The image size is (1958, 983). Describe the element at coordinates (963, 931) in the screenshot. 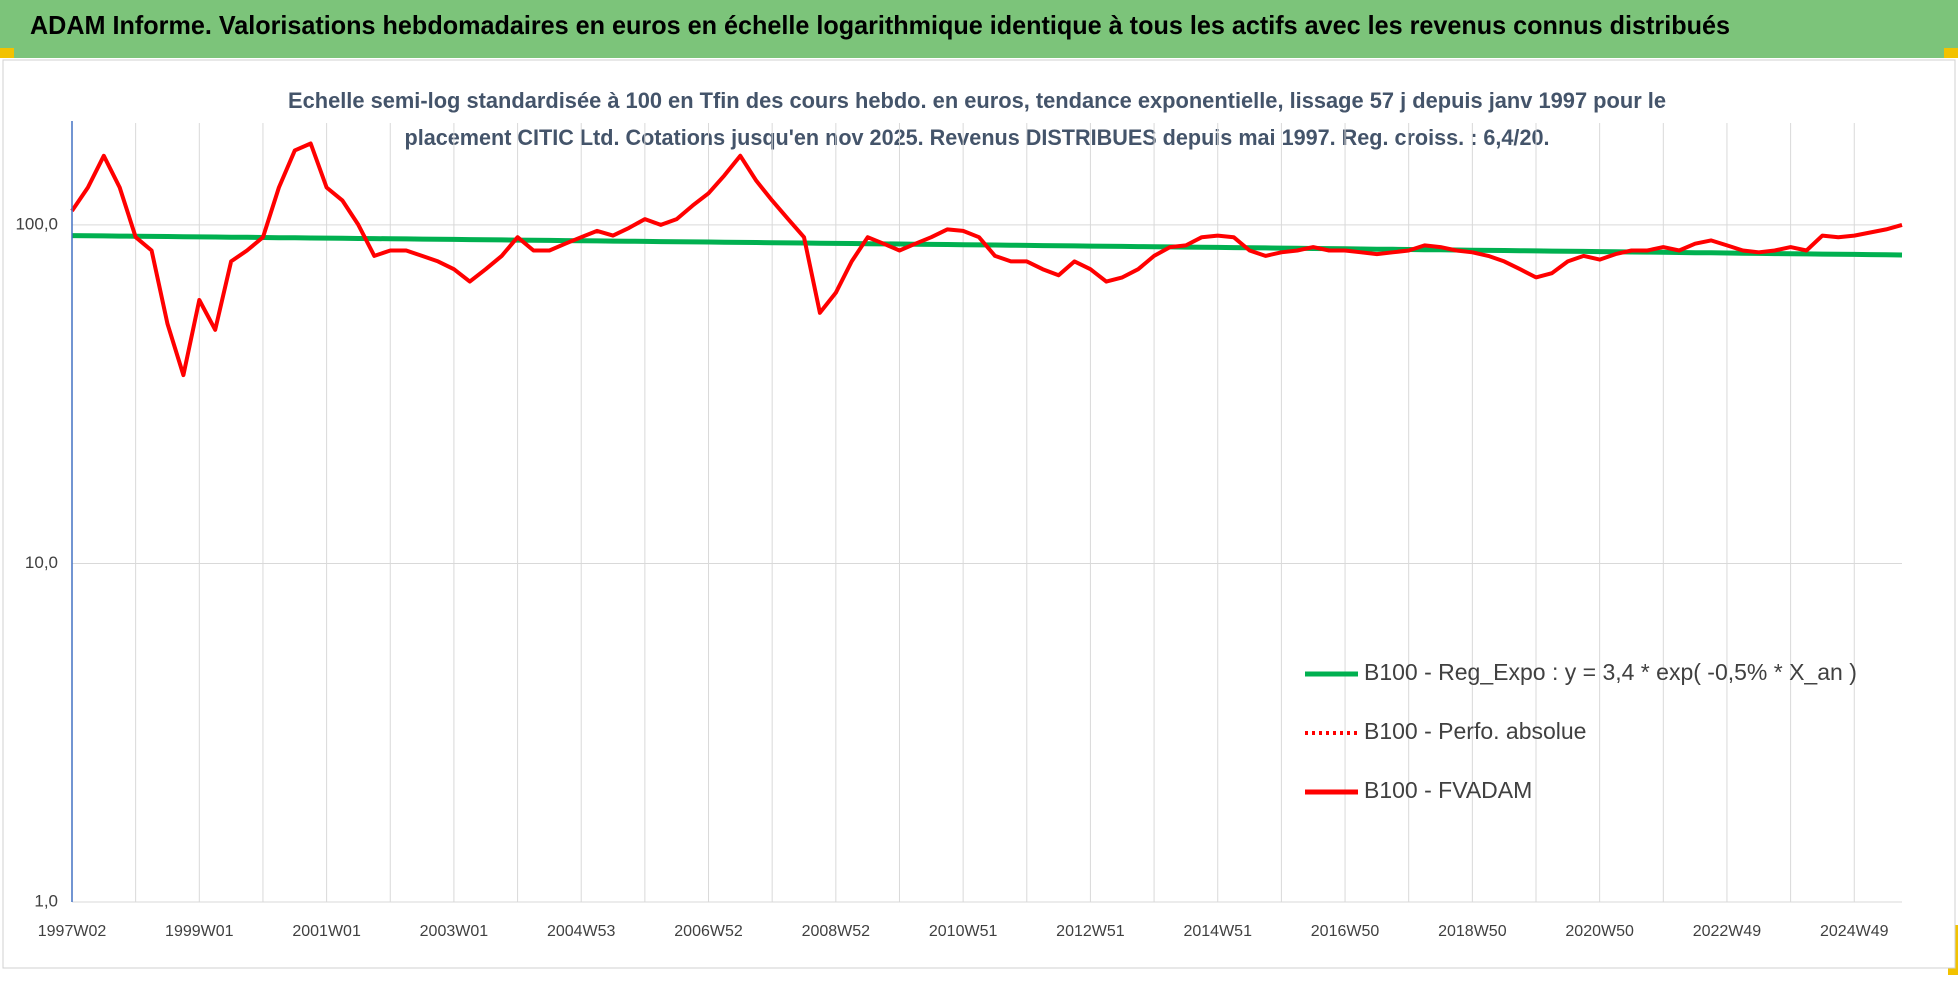

I see `x-tick-label: 2010W51` at that location.